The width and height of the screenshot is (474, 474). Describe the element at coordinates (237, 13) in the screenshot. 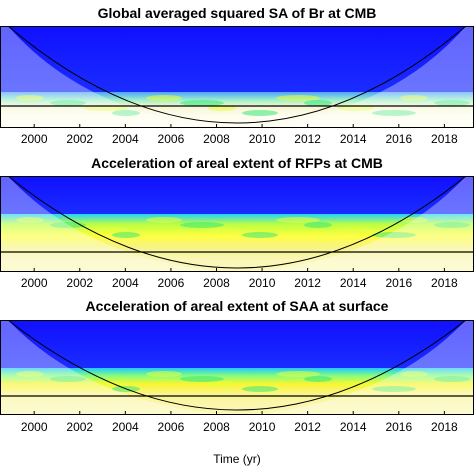

I see `panel1-title: Global averaged squared SA of Br at CMB` at that location.